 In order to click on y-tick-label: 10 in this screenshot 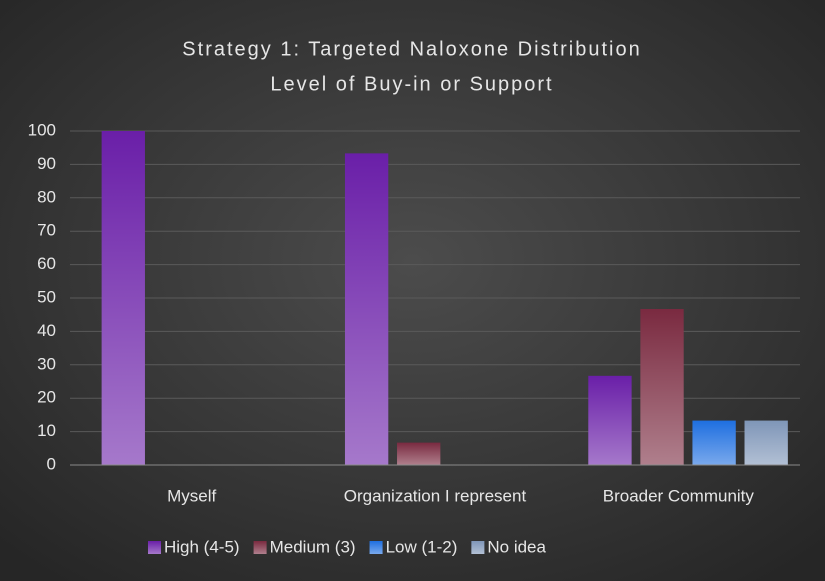, I will do `click(46, 430)`.